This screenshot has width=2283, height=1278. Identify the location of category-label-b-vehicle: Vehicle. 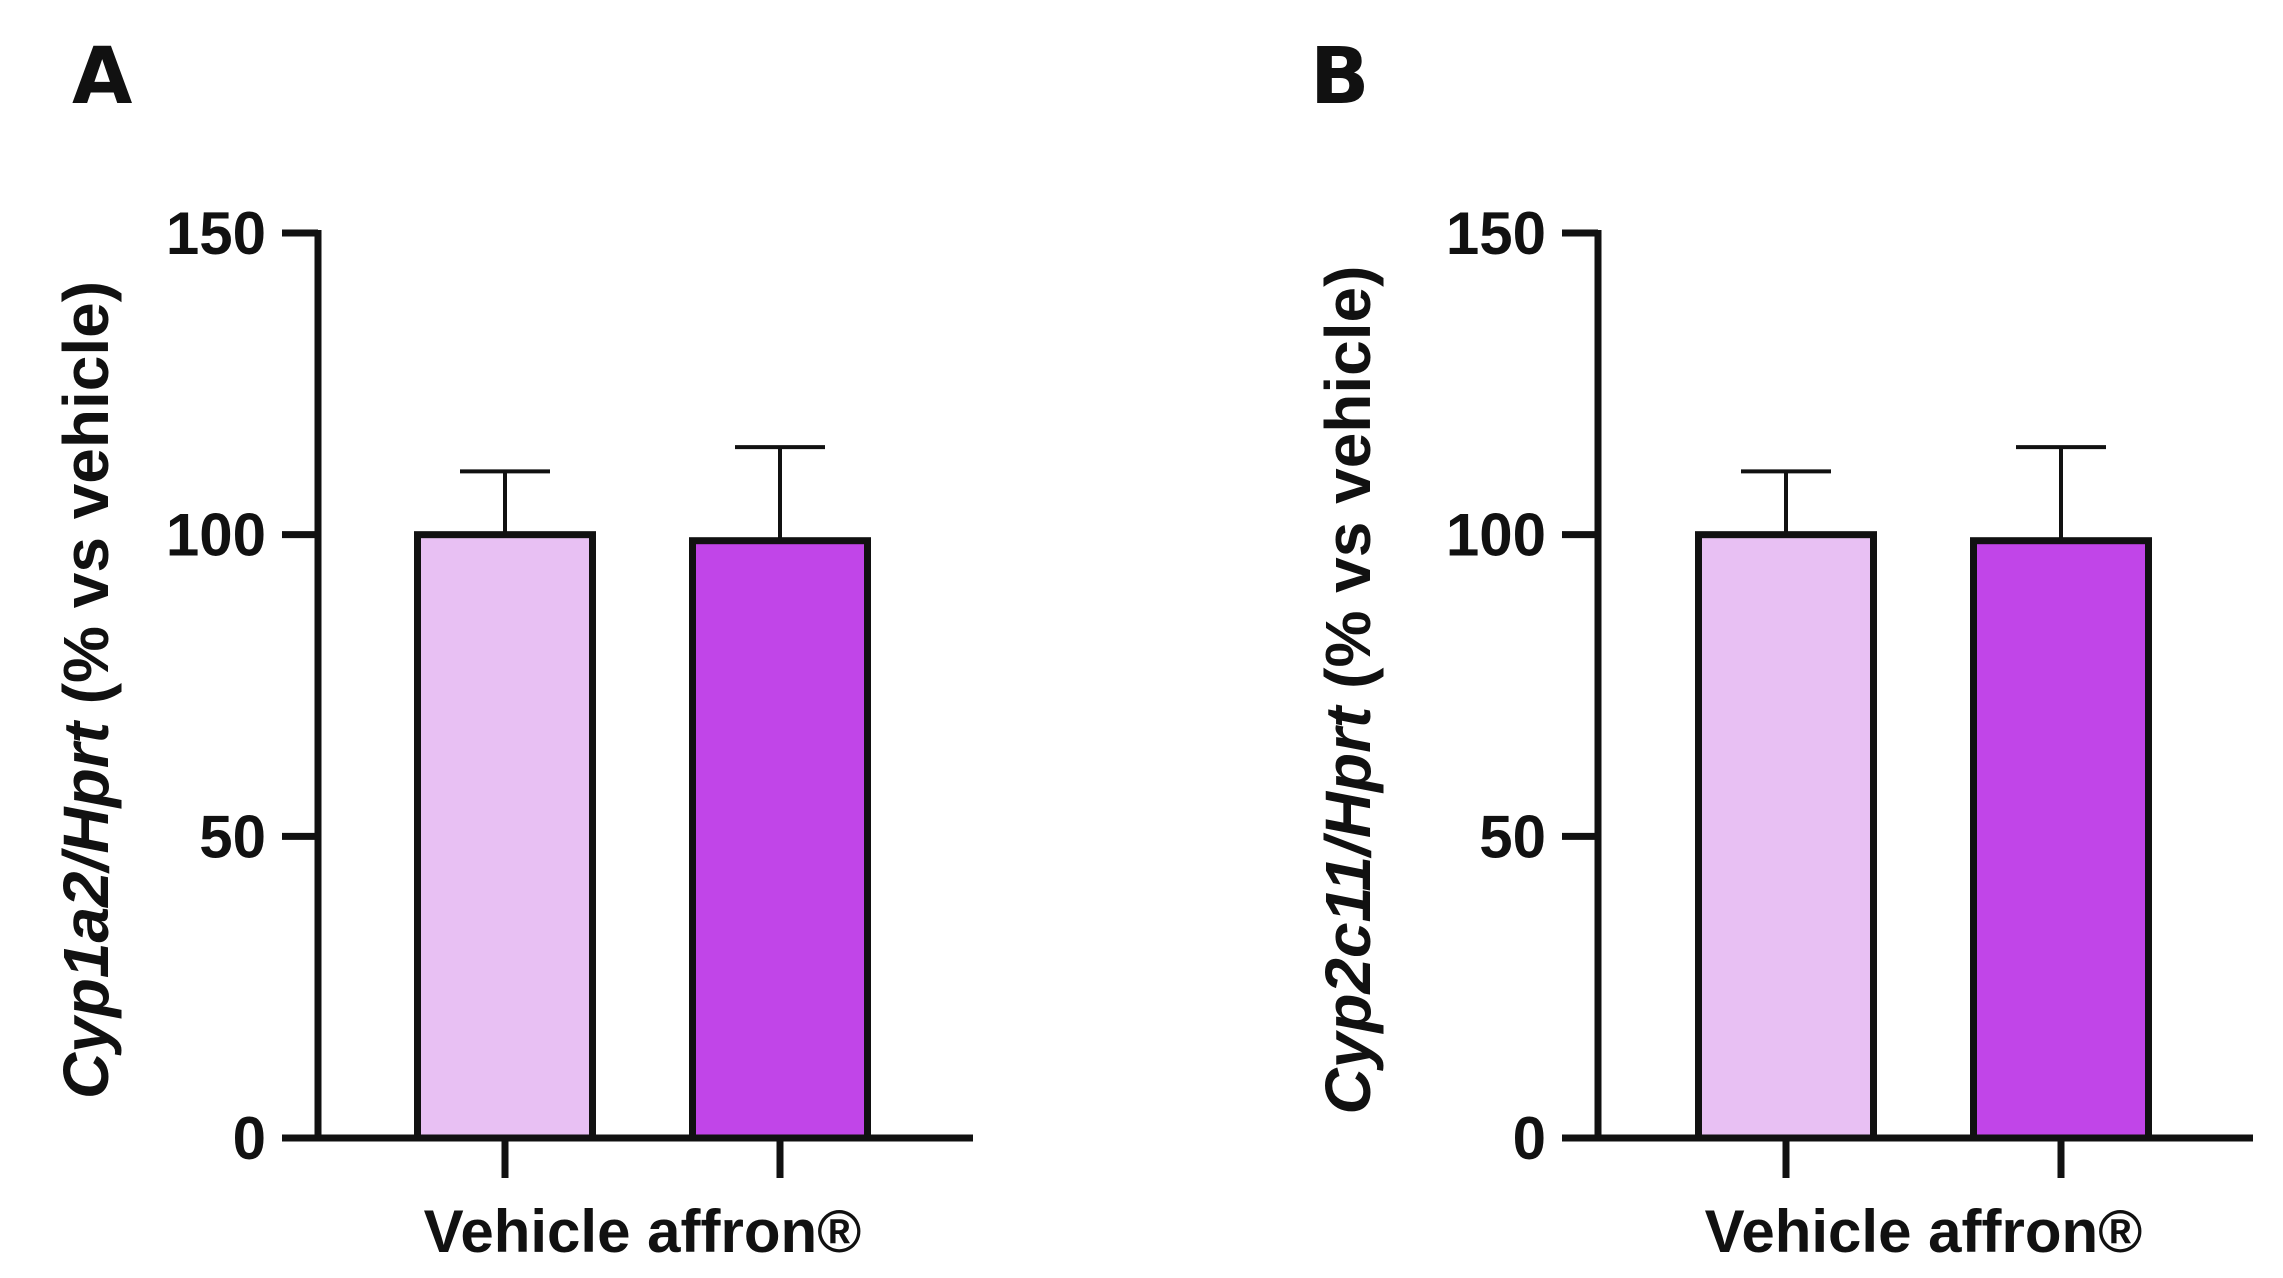
(1808, 1231).